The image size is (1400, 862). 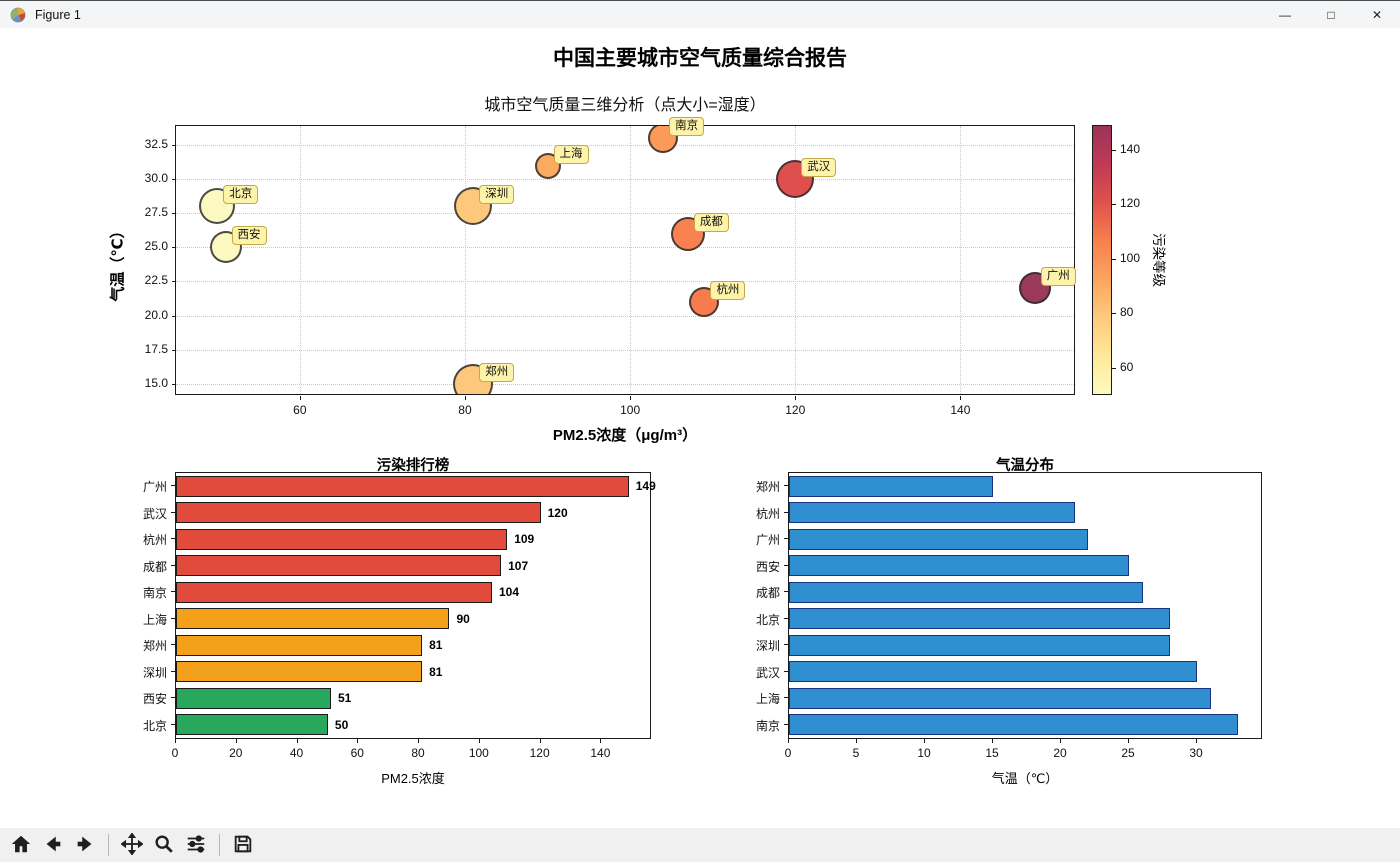 I want to click on x-tick-label: 5, so click(x=856, y=753).